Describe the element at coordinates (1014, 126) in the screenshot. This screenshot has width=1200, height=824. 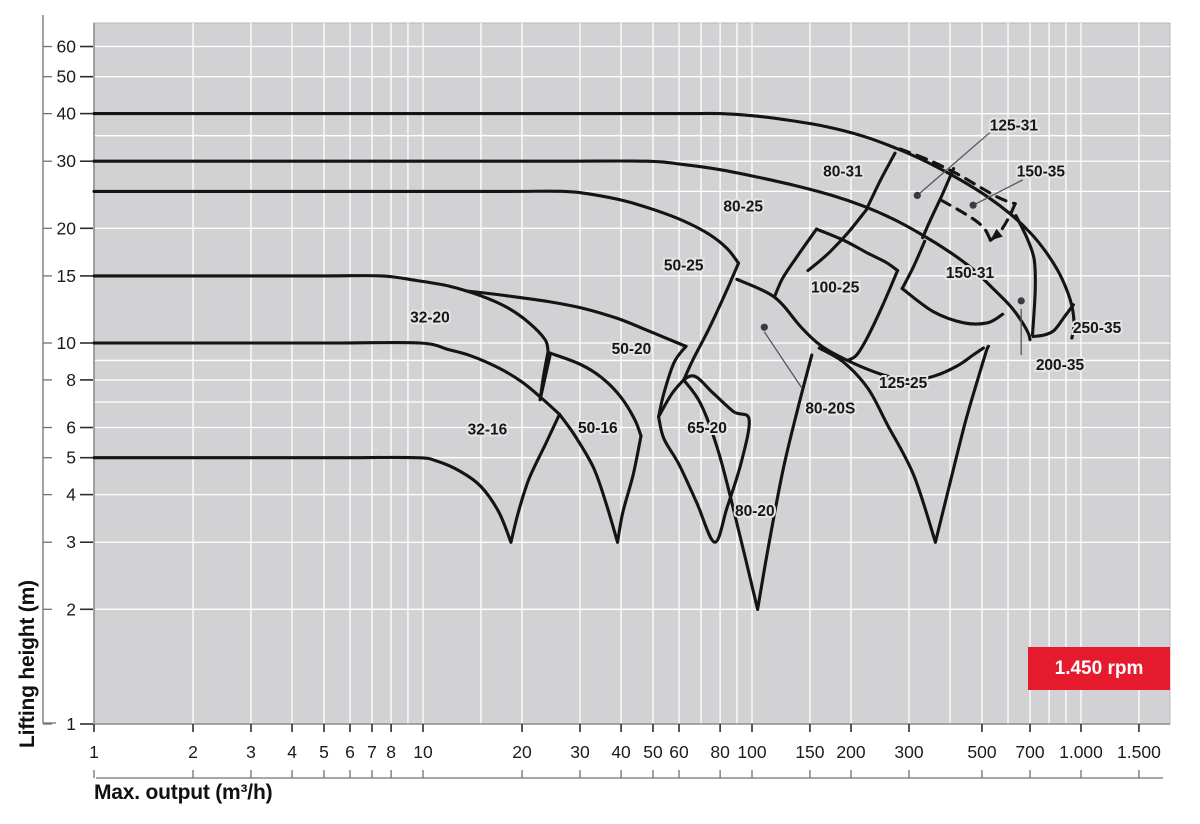
I see `pump-label-125-31: 125-31` at that location.